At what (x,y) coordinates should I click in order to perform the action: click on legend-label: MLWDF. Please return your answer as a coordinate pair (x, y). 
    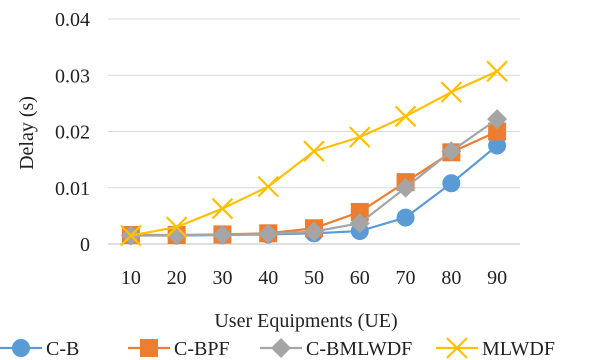
    Looking at the image, I should click on (518, 349).